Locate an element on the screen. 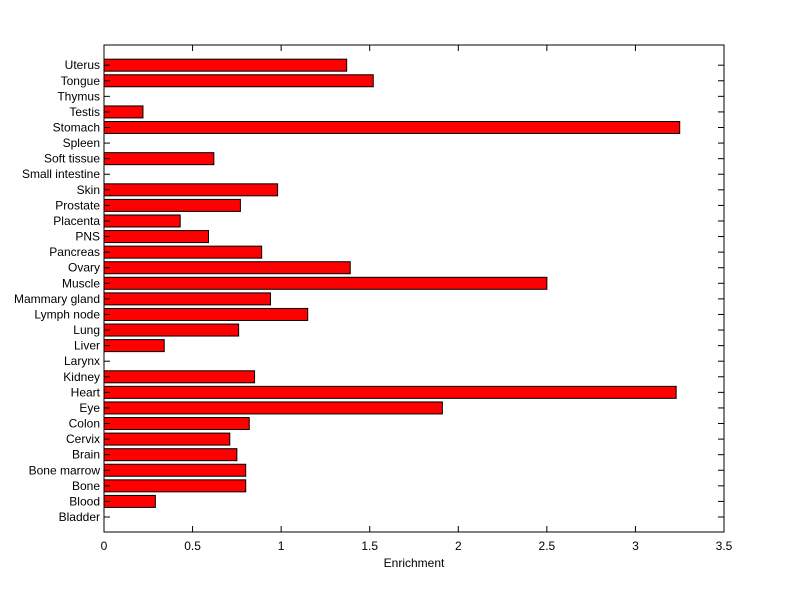 Image resolution: width=800 pixels, height=604 pixels. y-tick-label-ovary: Ovary is located at coordinates (84, 268).